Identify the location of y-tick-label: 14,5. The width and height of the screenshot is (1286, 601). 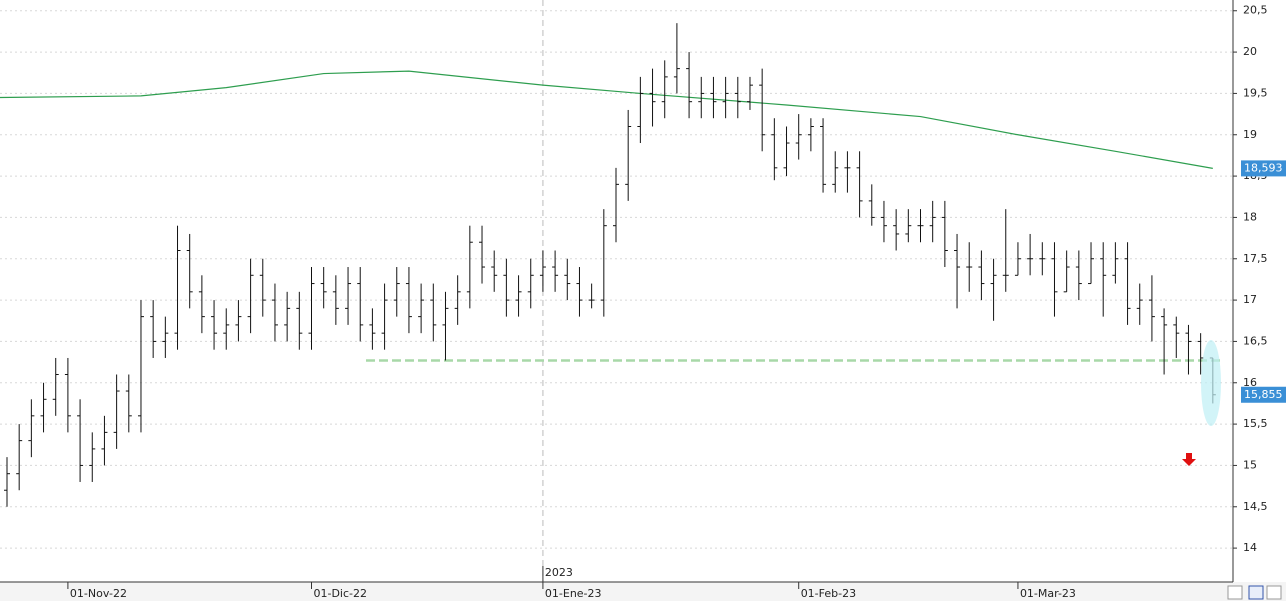
(1255, 506).